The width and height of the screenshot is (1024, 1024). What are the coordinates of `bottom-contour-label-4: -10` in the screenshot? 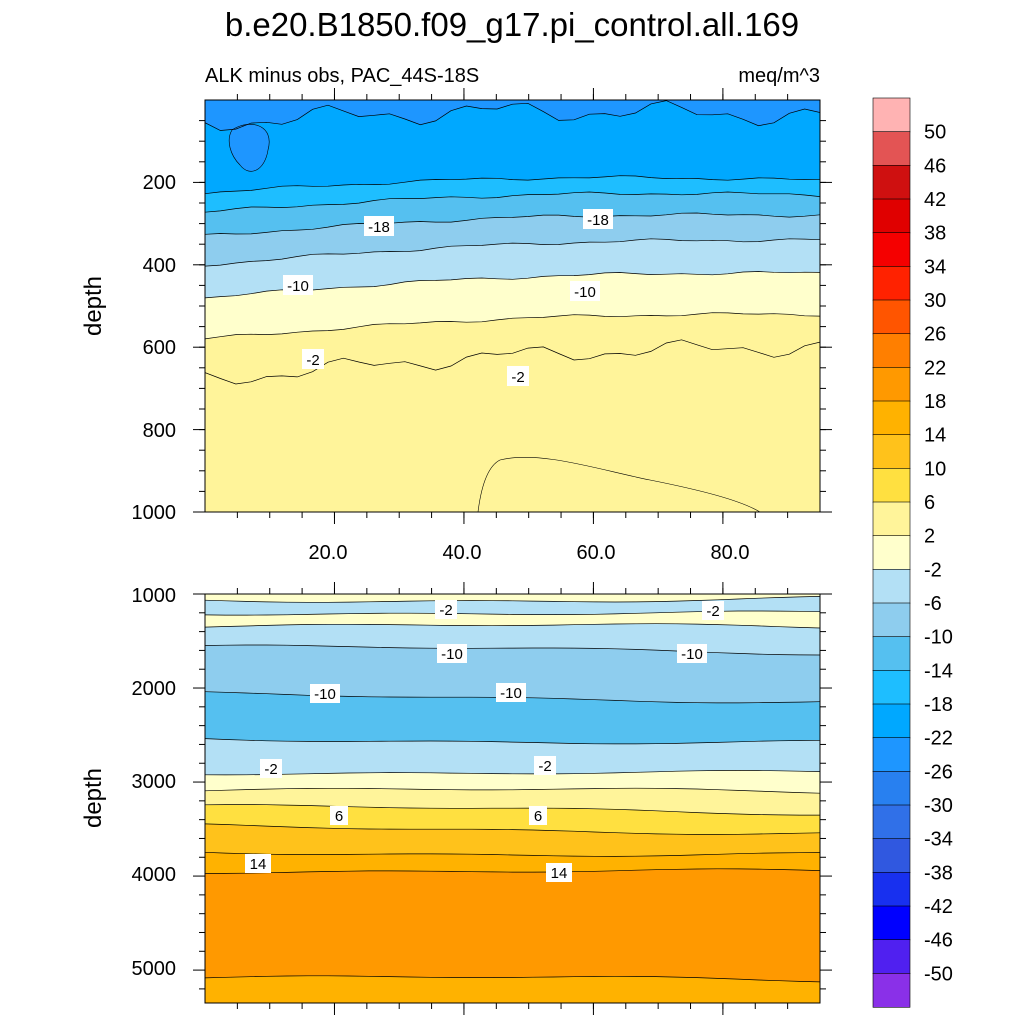 It's located at (692, 653).